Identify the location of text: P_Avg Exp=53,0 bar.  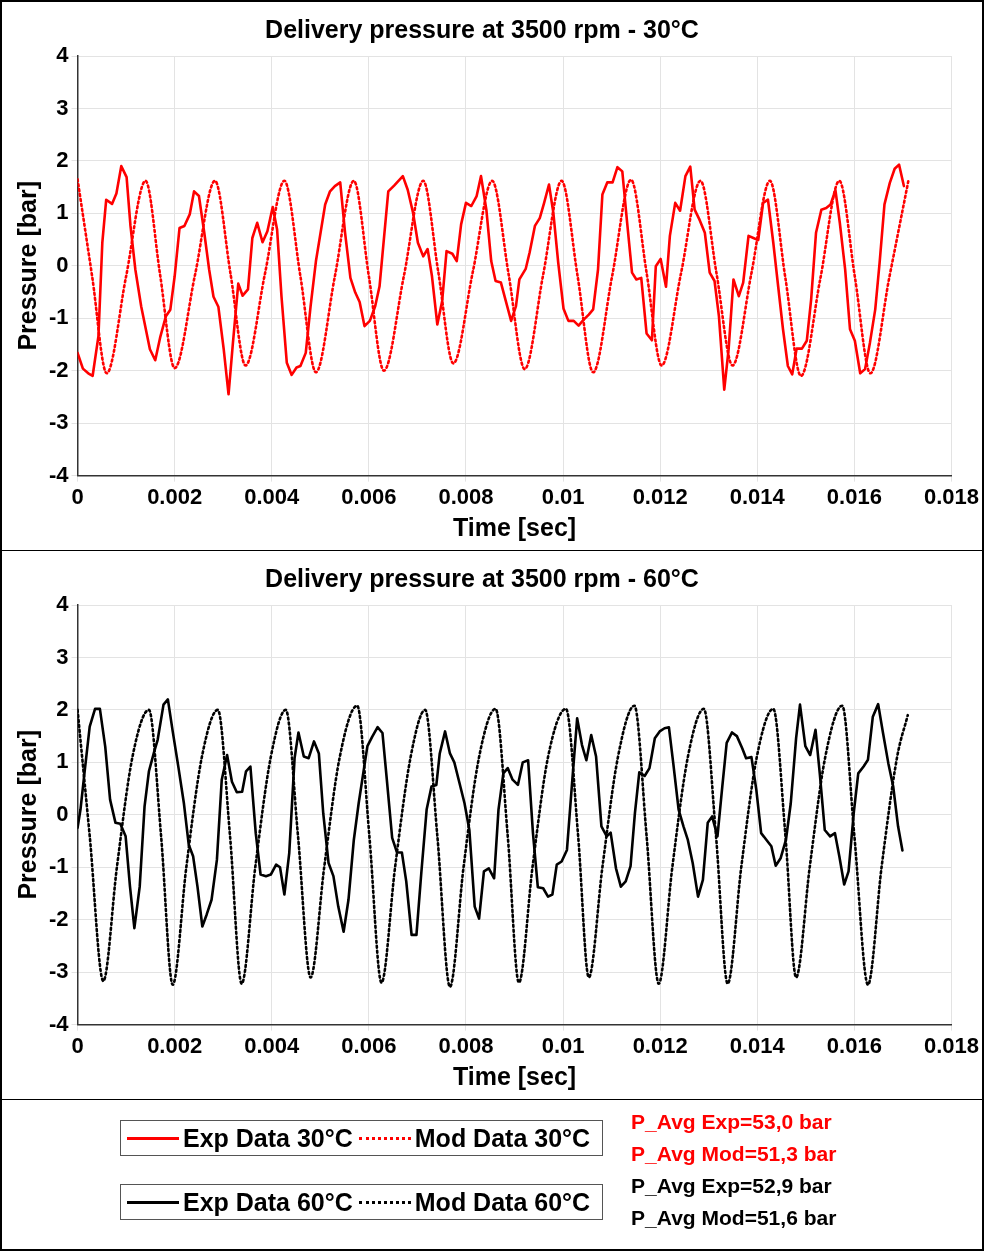
(732, 1122).